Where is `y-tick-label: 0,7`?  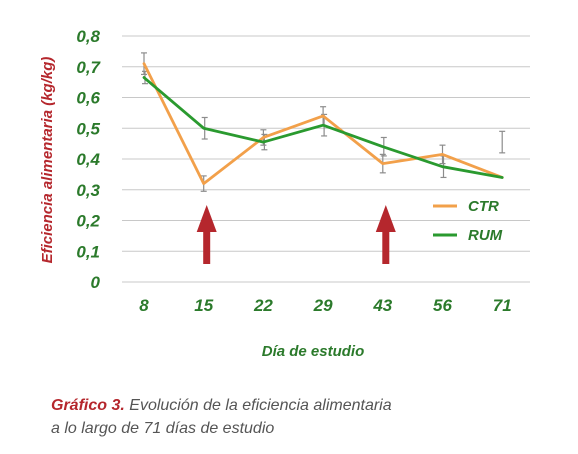
y-tick-label: 0,7 is located at coordinates (88, 67).